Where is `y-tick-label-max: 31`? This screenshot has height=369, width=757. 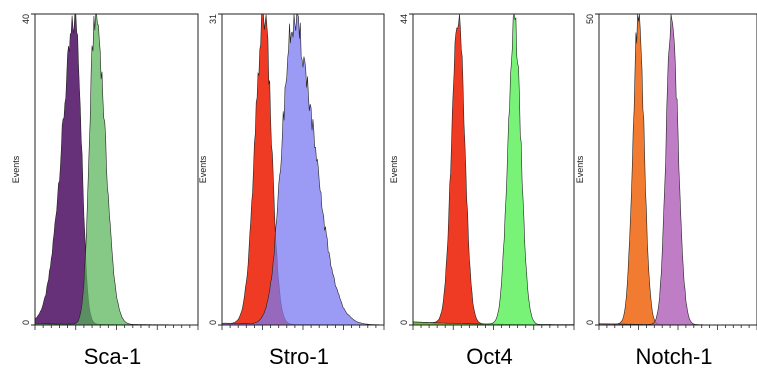
y-tick-label-max: 31 is located at coordinates (213, 19).